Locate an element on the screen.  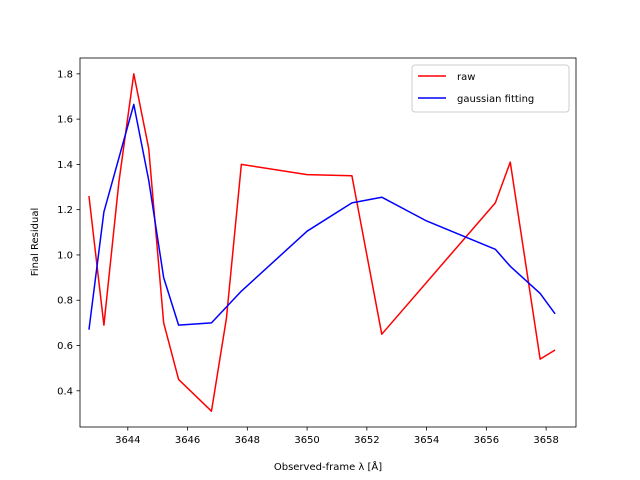
legend: raw gaussian fitting is located at coordinates (490, 88).